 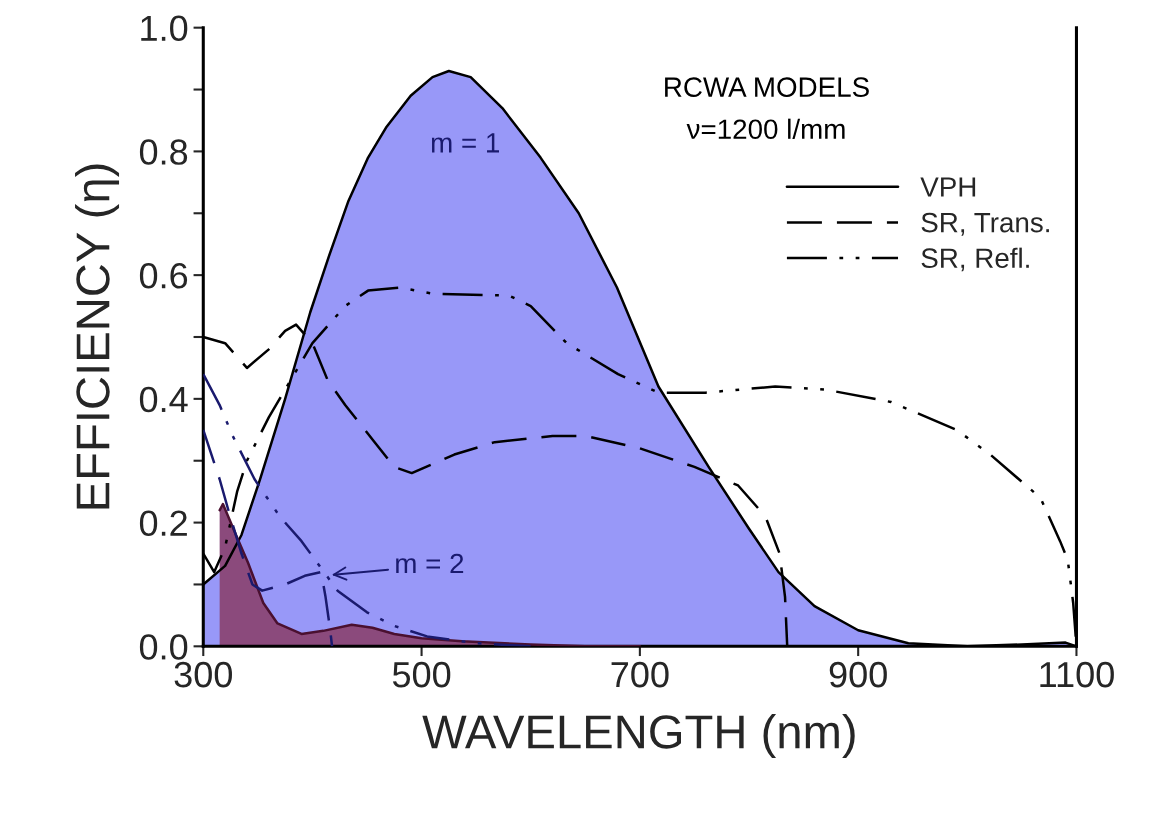 What do you see at coordinates (430, 563) in the screenshot?
I see `annotation: m = 2` at bounding box center [430, 563].